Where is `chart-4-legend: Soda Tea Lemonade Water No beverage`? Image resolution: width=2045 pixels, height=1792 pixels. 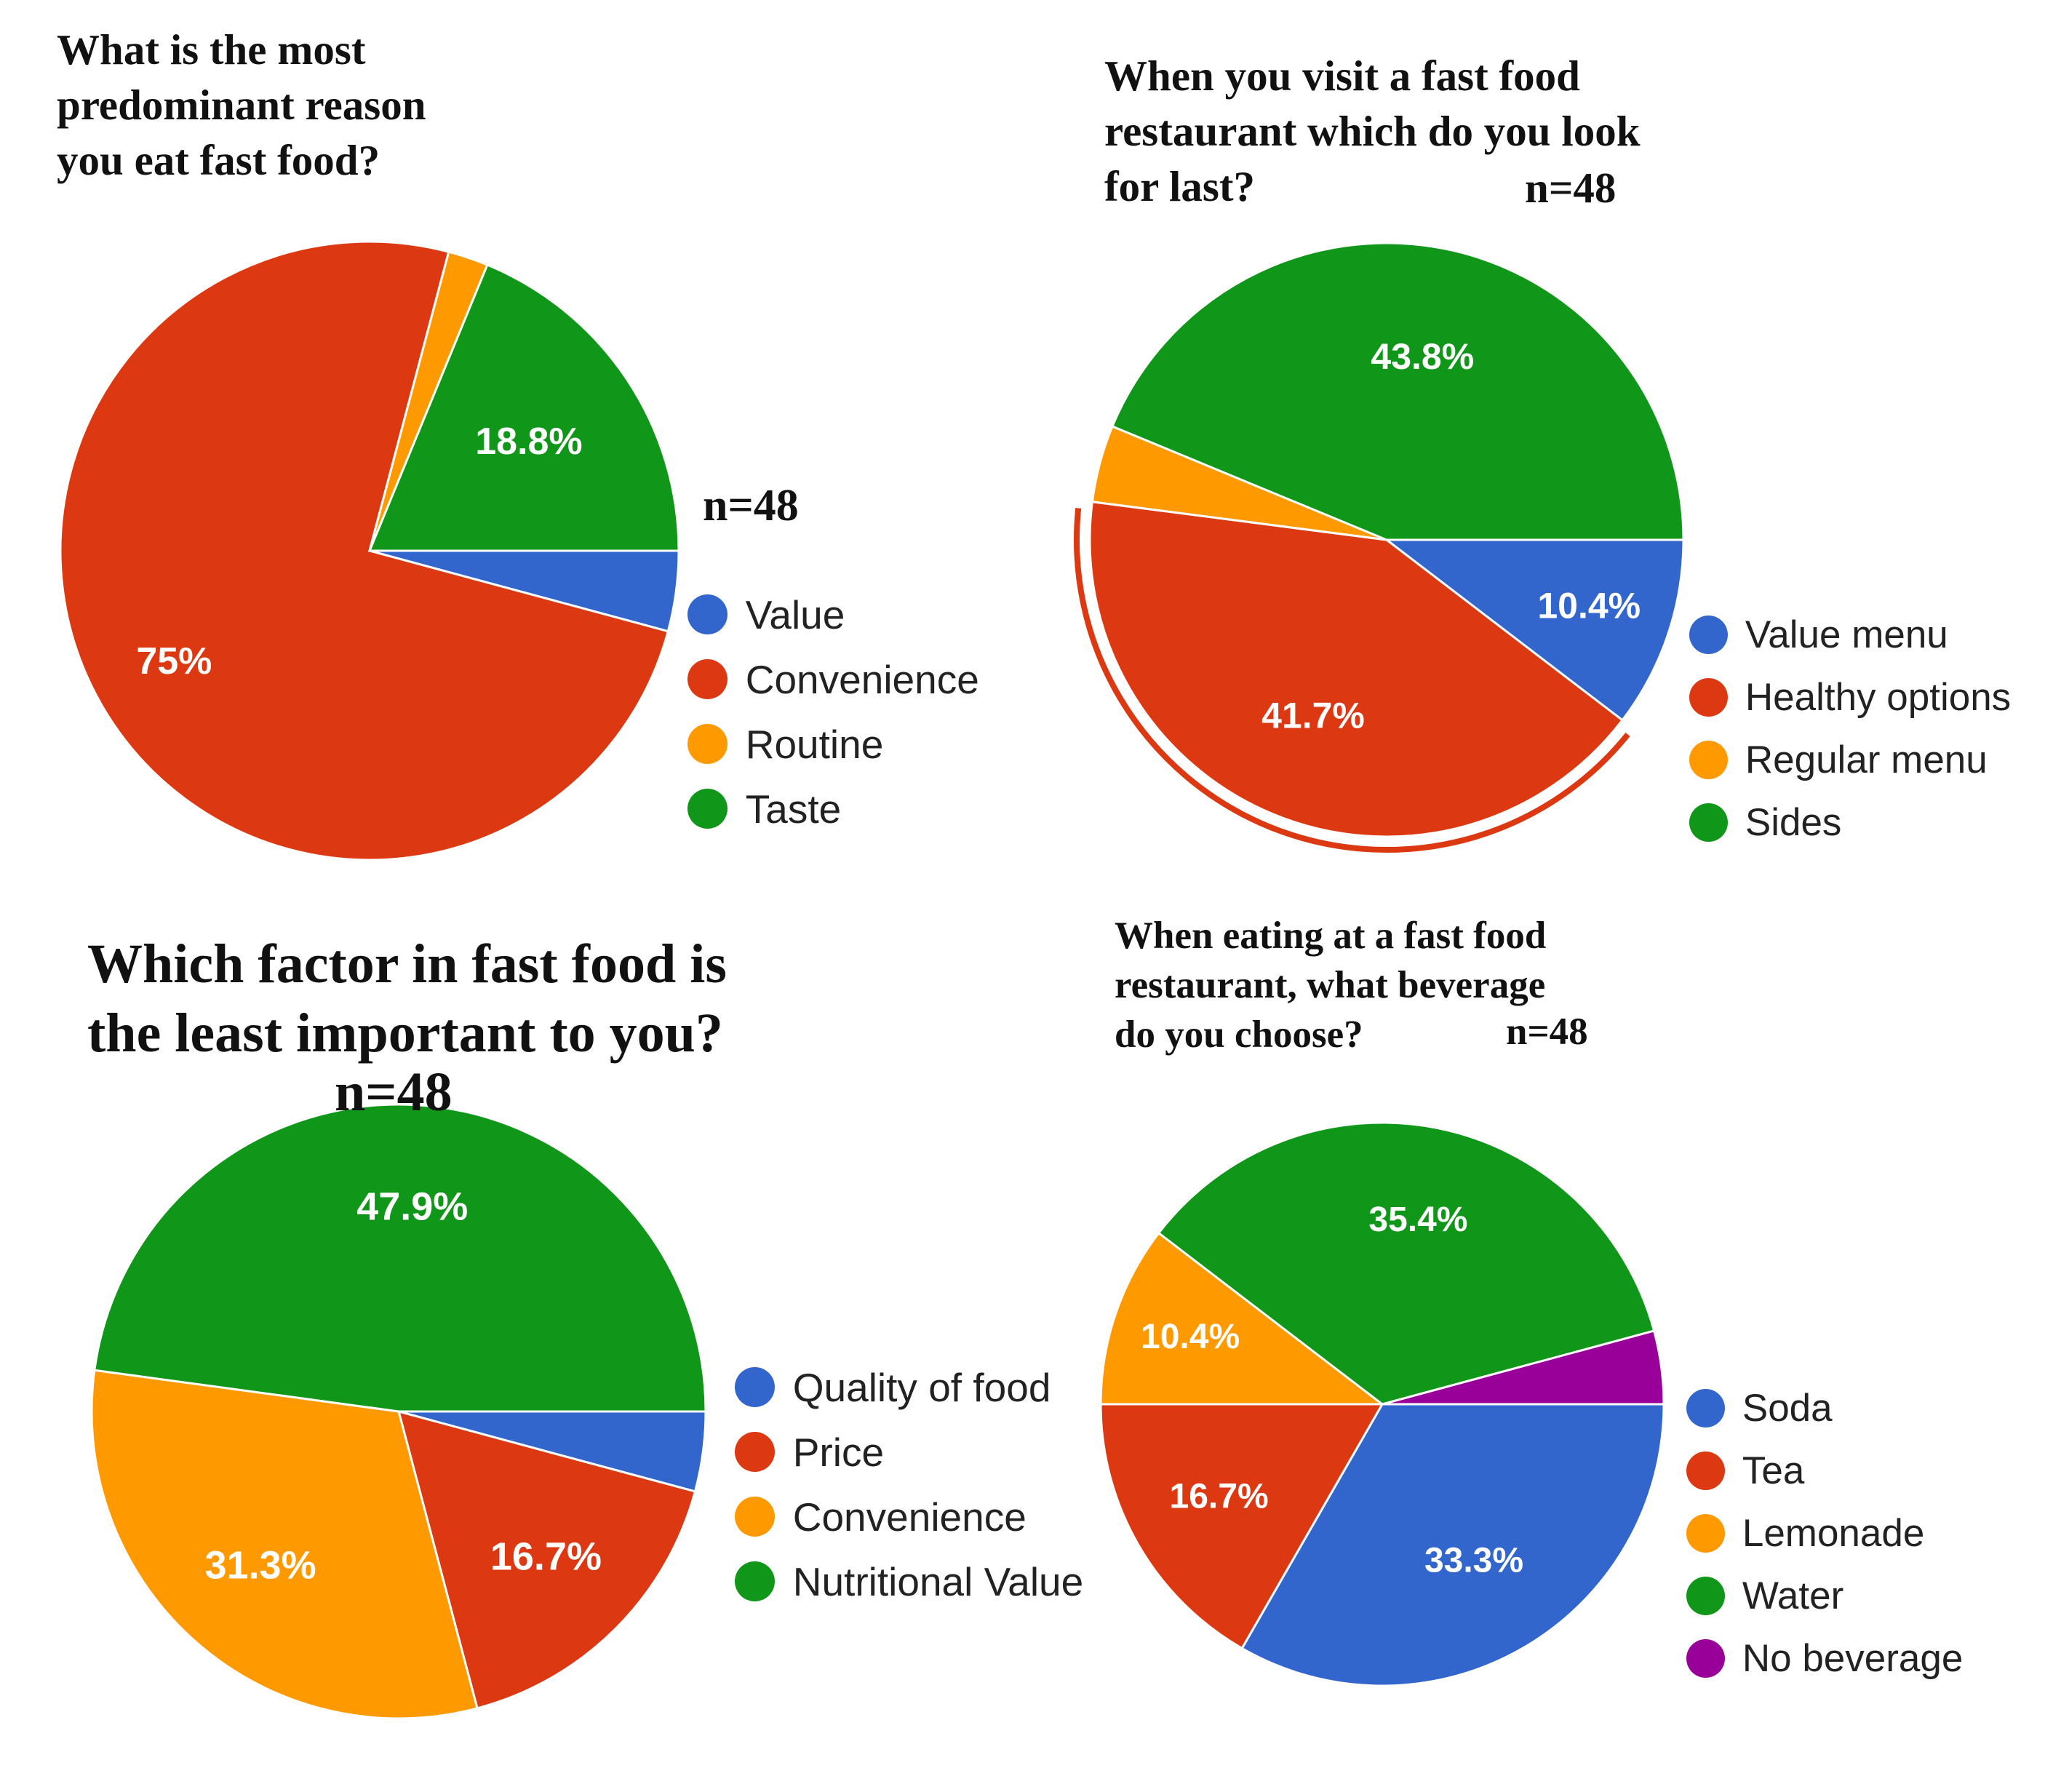 chart-4-legend: Soda Tea Lemonade Water No beverage is located at coordinates (1824, 1533).